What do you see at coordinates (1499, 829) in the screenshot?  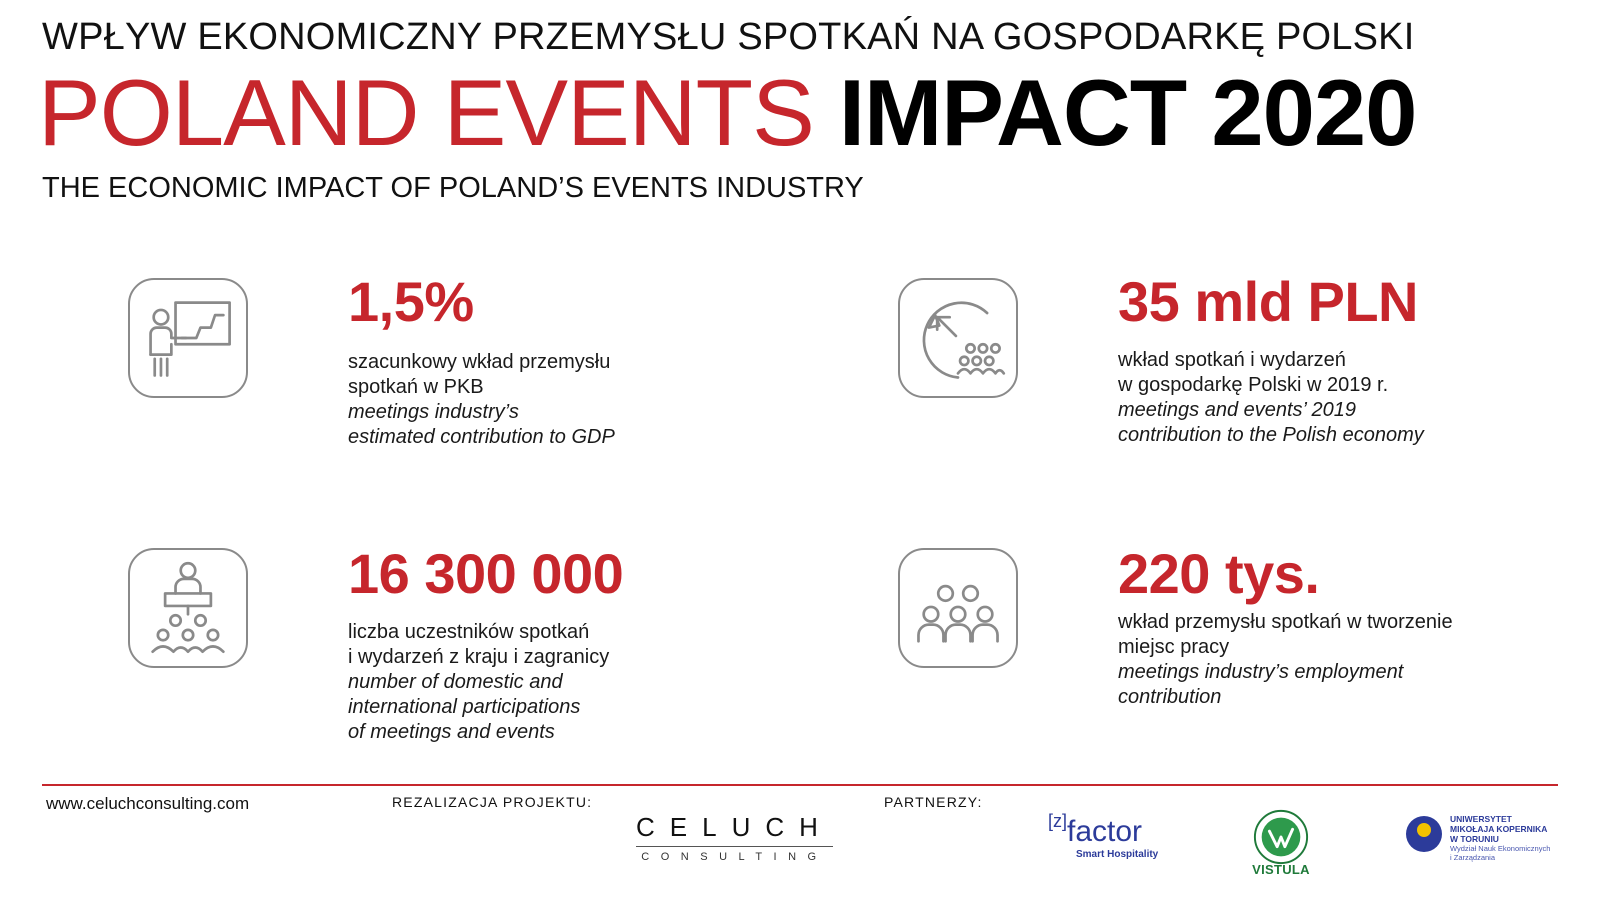 I see `umk-name-line: MIKOŁAJA KOPERNIKA` at bounding box center [1499, 829].